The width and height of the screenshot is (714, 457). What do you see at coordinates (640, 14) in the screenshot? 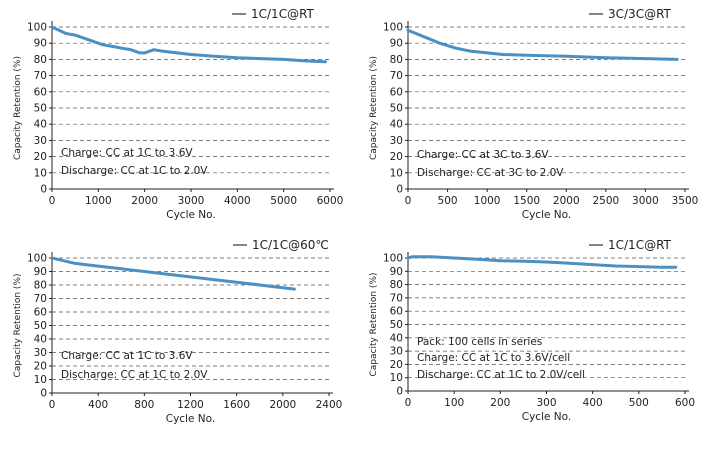
I see `legend-label: 3C/3C@RT` at bounding box center [640, 14].